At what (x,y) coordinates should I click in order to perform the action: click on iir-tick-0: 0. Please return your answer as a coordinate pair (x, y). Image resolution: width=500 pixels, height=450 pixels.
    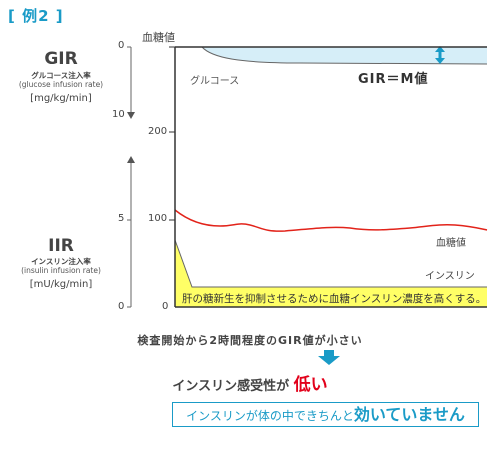
    Looking at the image, I should click on (121, 306).